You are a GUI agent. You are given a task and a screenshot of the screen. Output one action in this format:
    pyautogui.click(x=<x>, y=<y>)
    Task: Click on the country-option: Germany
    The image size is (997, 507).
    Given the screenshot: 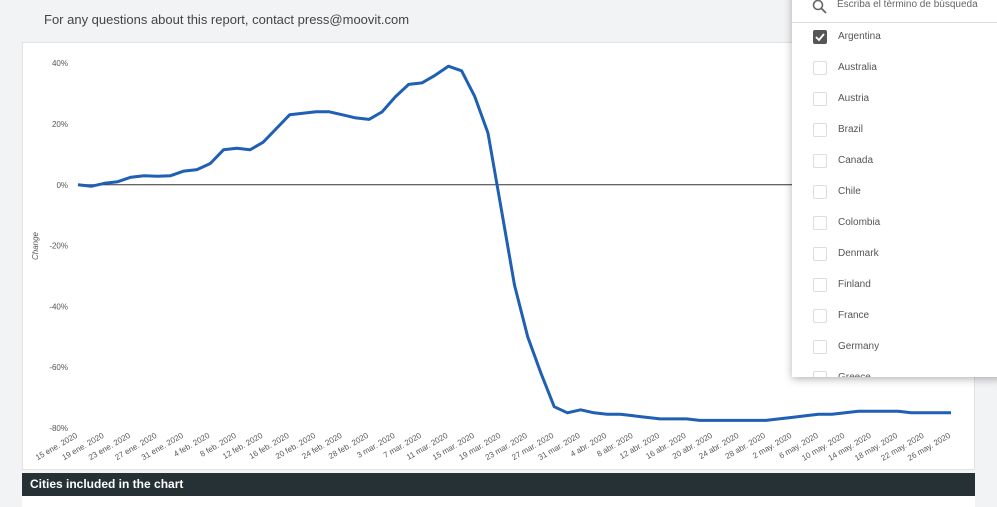 What is the action you would take?
    pyautogui.click(x=894, y=348)
    